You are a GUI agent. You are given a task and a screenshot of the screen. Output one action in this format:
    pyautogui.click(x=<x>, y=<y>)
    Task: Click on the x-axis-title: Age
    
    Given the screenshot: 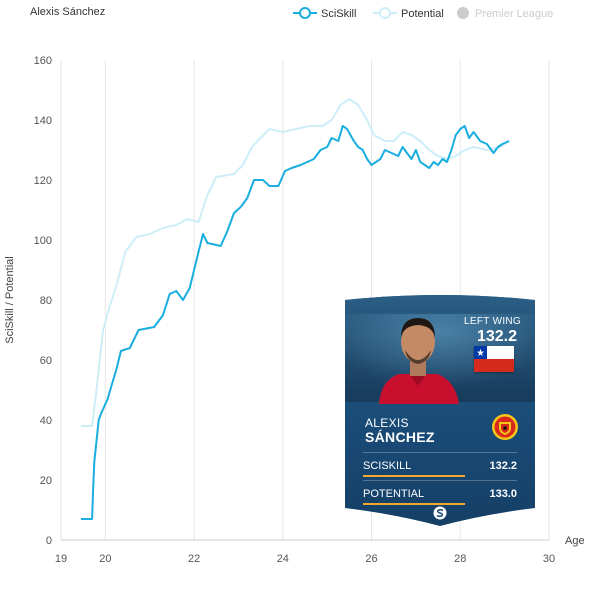 What is the action you would take?
    pyautogui.click(x=575, y=541)
    